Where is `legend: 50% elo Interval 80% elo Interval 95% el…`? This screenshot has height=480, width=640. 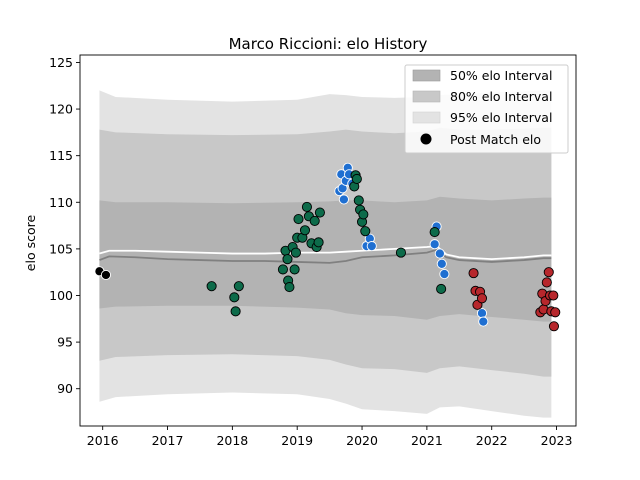
legend: 50% elo Interval 80% elo Interval 95% el… is located at coordinates (486, 109).